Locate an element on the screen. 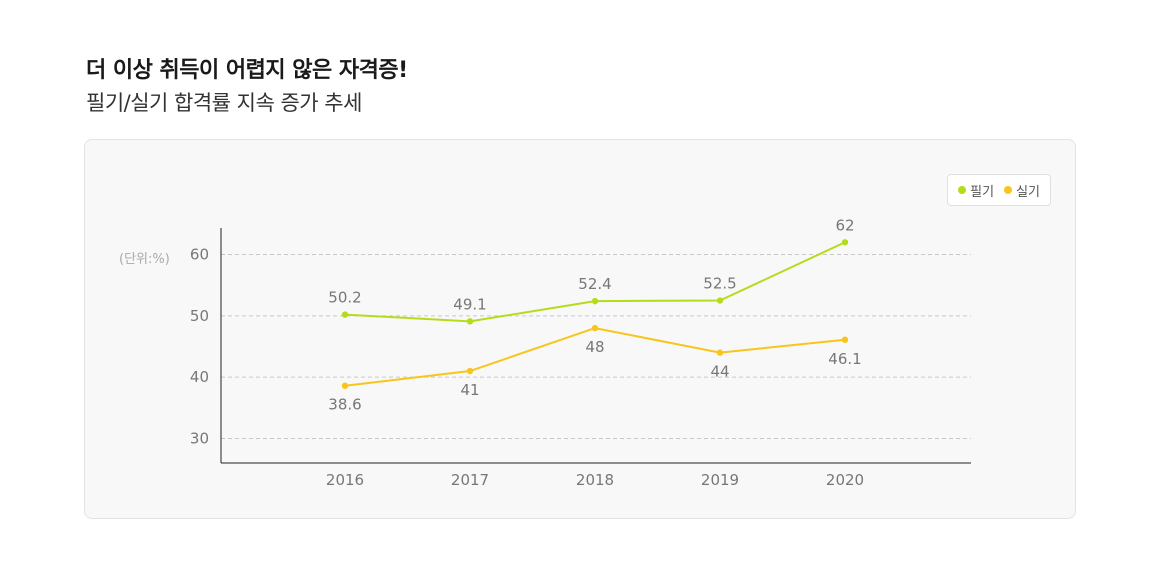 This screenshot has height=579, width=1160. data-label-1-2: 48 is located at coordinates (594, 347).